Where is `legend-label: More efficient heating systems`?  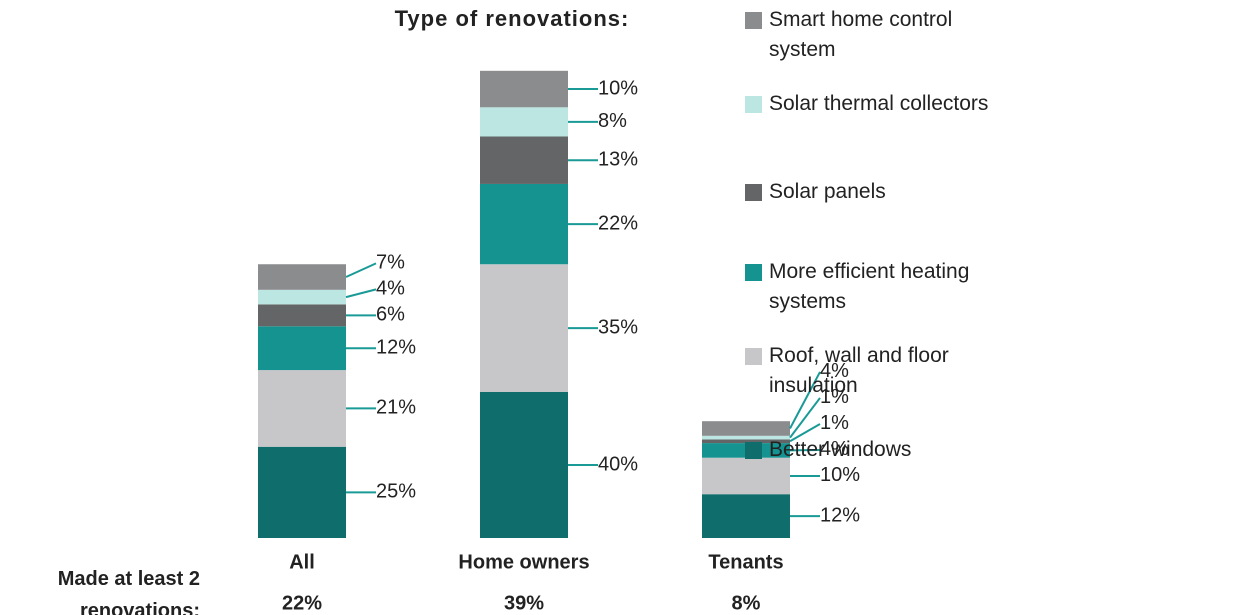 legend-label: More efficient heating systems is located at coordinates (869, 286).